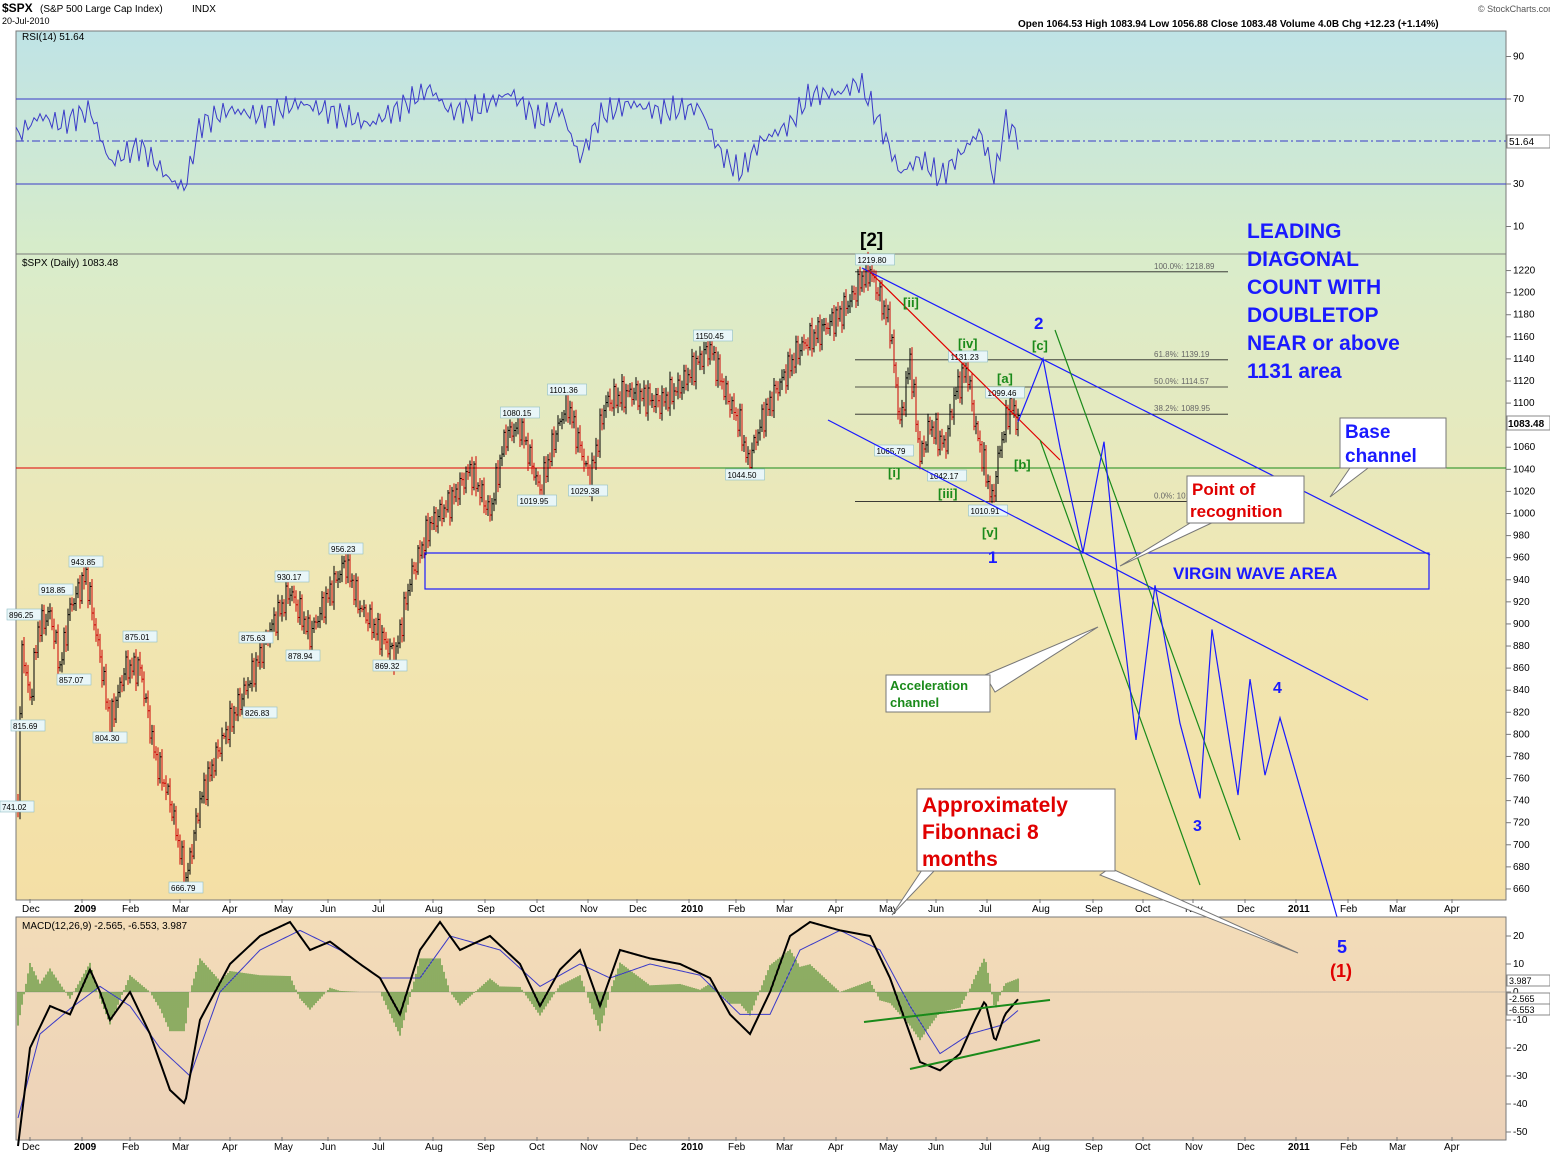 The width and height of the screenshot is (1550, 1157). What do you see at coordinates (1519, 227) in the screenshot?
I see `rsi-tick-label: 10` at bounding box center [1519, 227].